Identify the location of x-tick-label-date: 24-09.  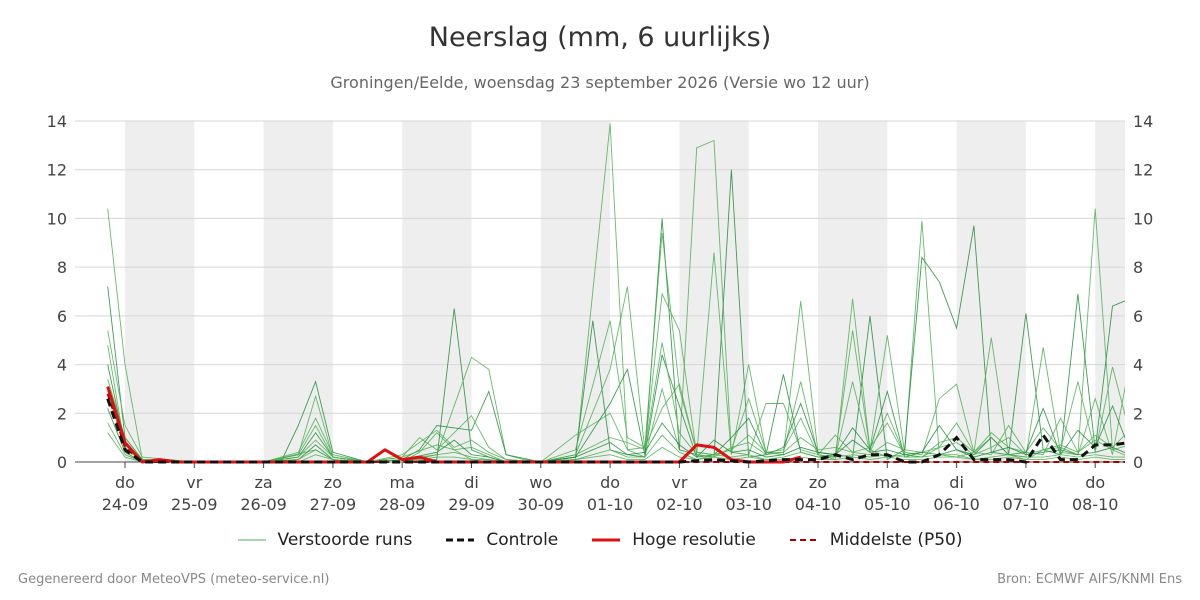
(125, 504).